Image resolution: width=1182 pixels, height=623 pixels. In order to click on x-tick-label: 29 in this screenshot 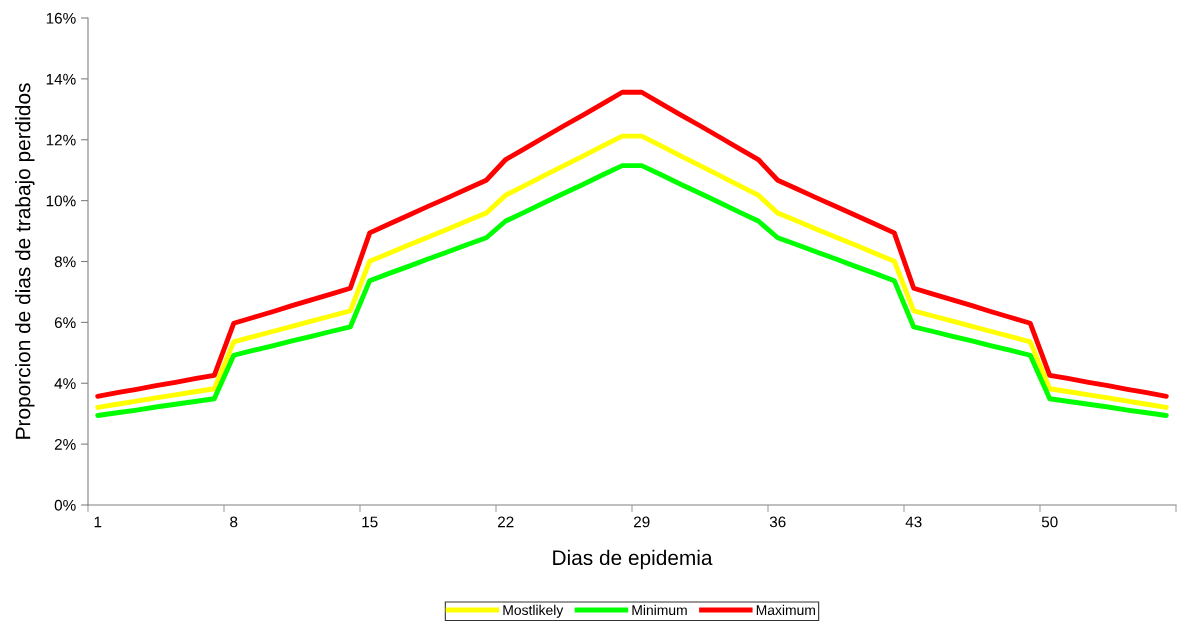, I will do `click(641, 522)`.